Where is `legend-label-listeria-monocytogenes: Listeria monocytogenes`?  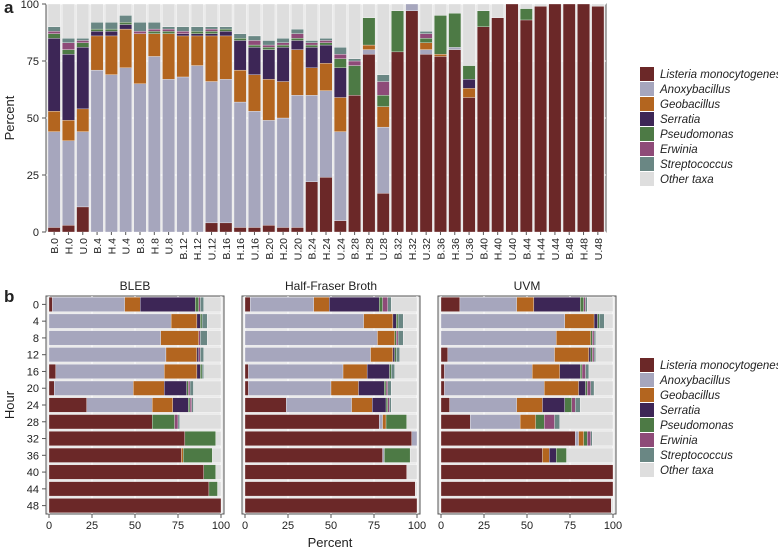 legend-label-listeria-monocytogenes: Listeria monocytogenes is located at coordinates (719, 75).